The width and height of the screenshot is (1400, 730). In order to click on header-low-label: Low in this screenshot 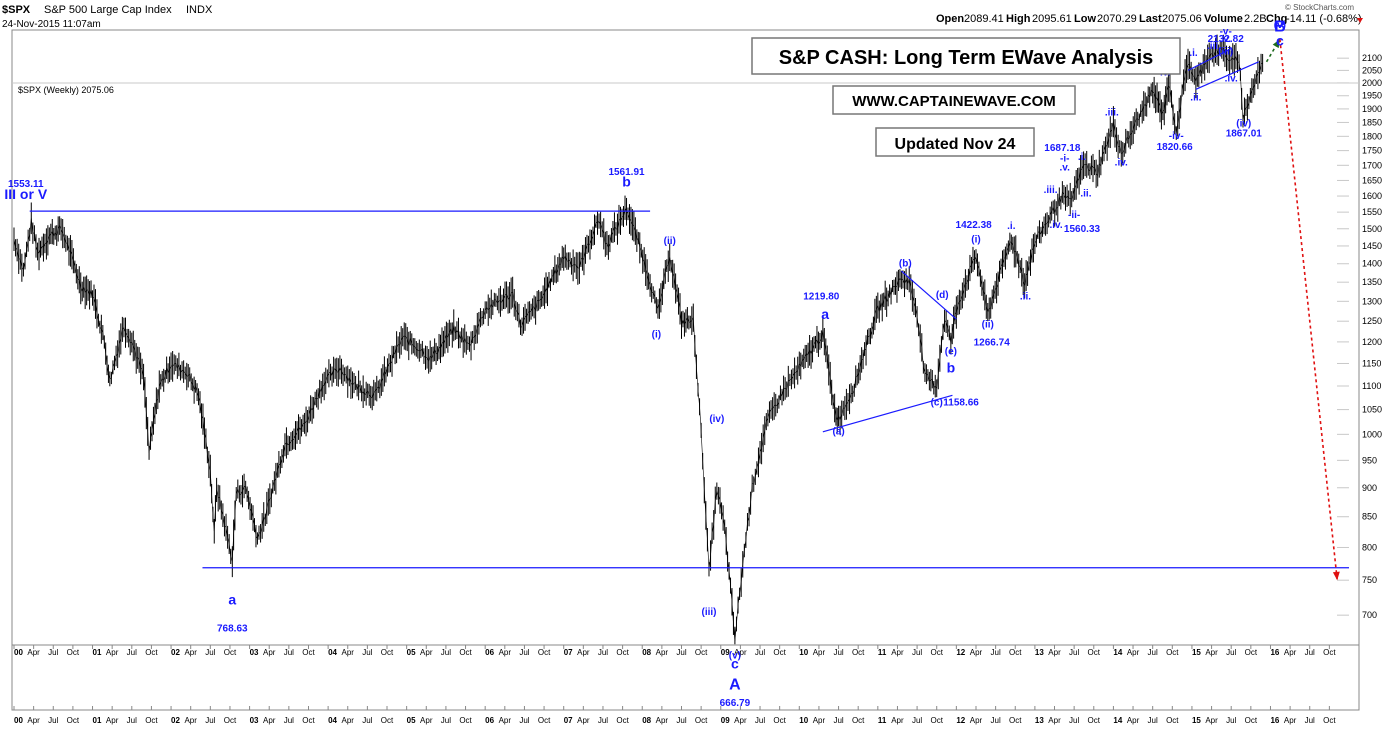, I will do `click(1085, 19)`.